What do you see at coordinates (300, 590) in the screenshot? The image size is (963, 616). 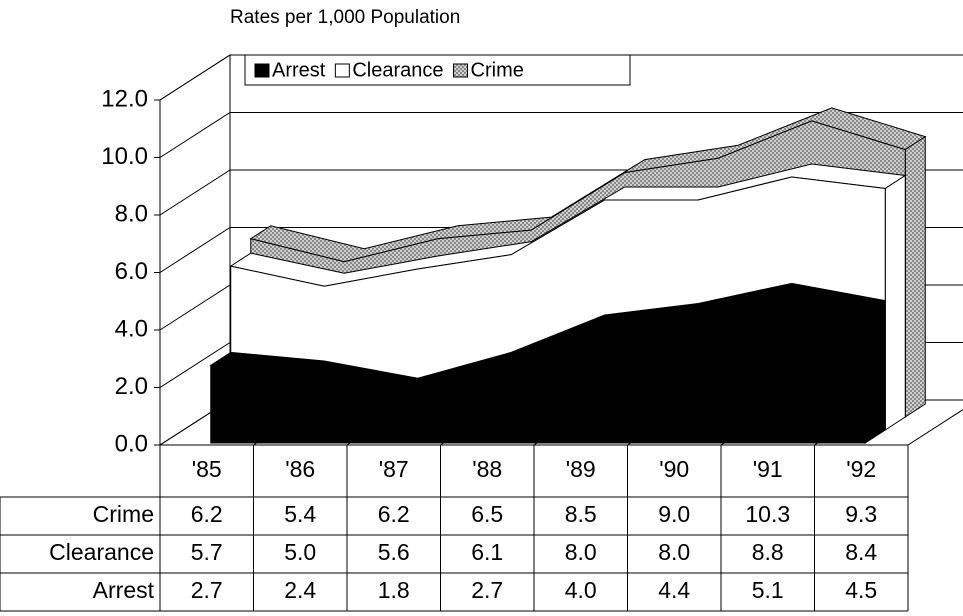 I see `table-value: 2.4` at bounding box center [300, 590].